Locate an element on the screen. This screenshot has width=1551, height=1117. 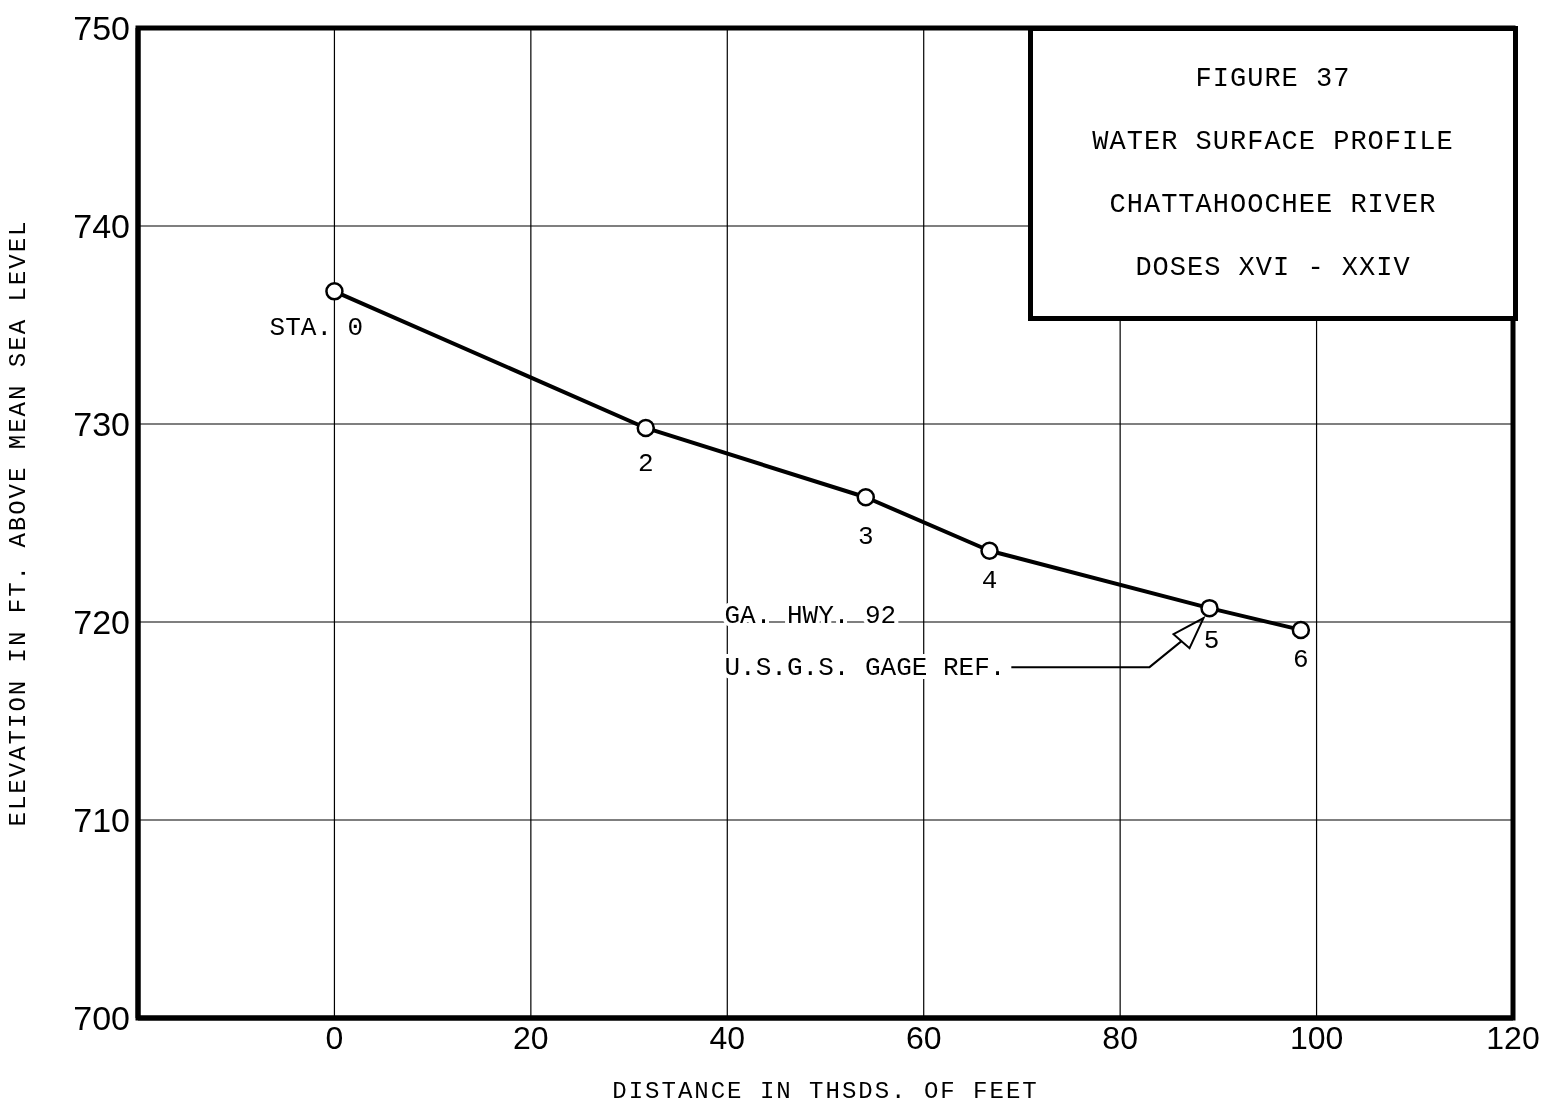
annotation: 2 is located at coordinates (645, 463).